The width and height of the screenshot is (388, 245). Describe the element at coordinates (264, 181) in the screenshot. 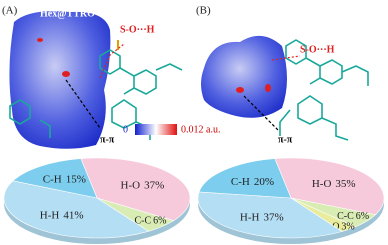

I see `slice-value: 20%` at that location.